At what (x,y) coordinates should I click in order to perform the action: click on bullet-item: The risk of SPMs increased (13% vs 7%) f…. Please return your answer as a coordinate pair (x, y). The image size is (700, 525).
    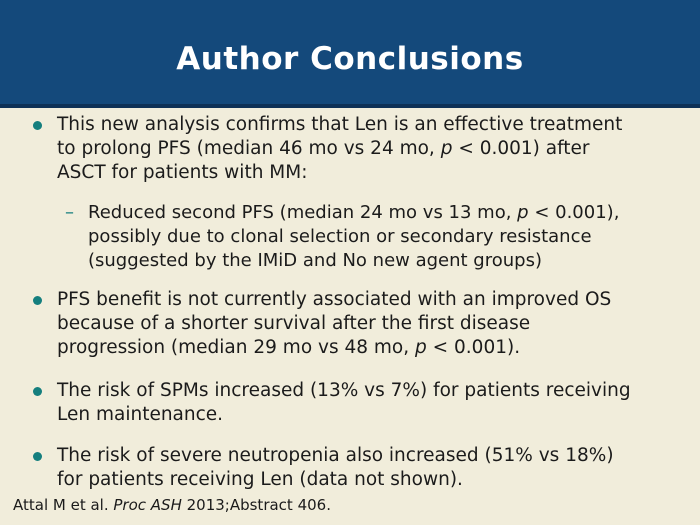
    Looking at the image, I should click on (361, 403).